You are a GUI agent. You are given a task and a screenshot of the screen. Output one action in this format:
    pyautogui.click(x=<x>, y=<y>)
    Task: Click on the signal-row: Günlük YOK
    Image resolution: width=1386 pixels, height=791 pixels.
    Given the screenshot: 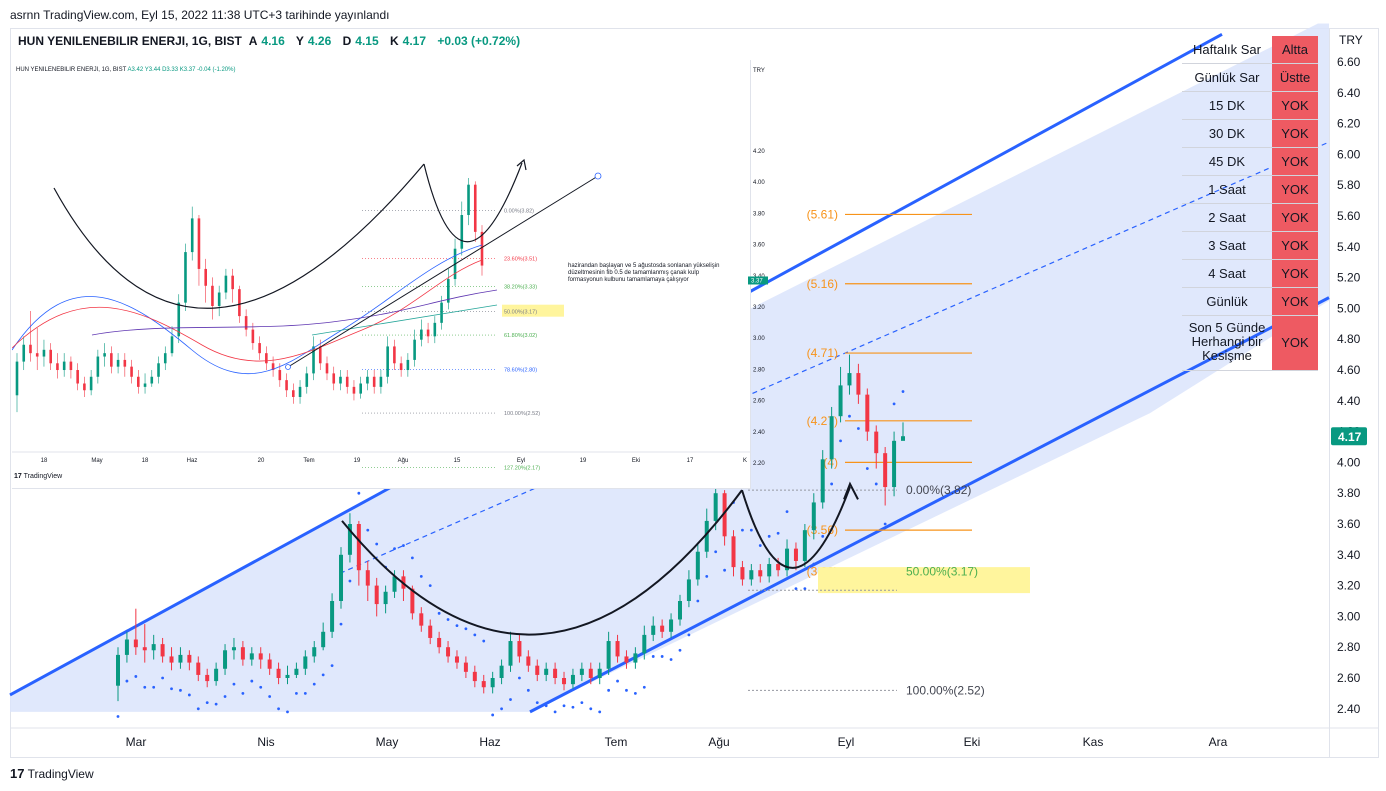 What is the action you would take?
    pyautogui.click(x=1250, y=302)
    